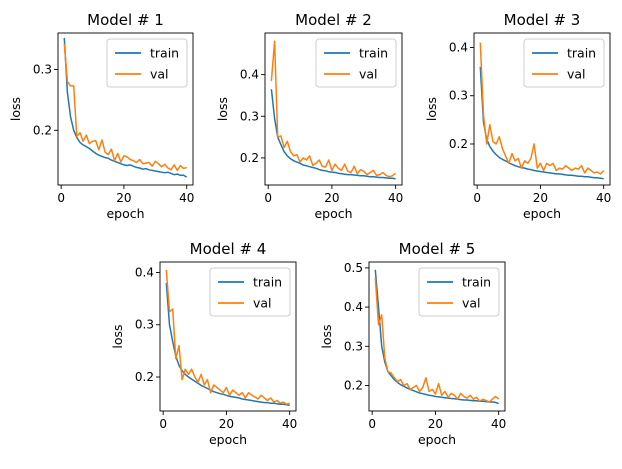 The image size is (622, 469). Describe the element at coordinates (125, 20) in the screenshot. I see `chart-title: Model # 1` at that location.